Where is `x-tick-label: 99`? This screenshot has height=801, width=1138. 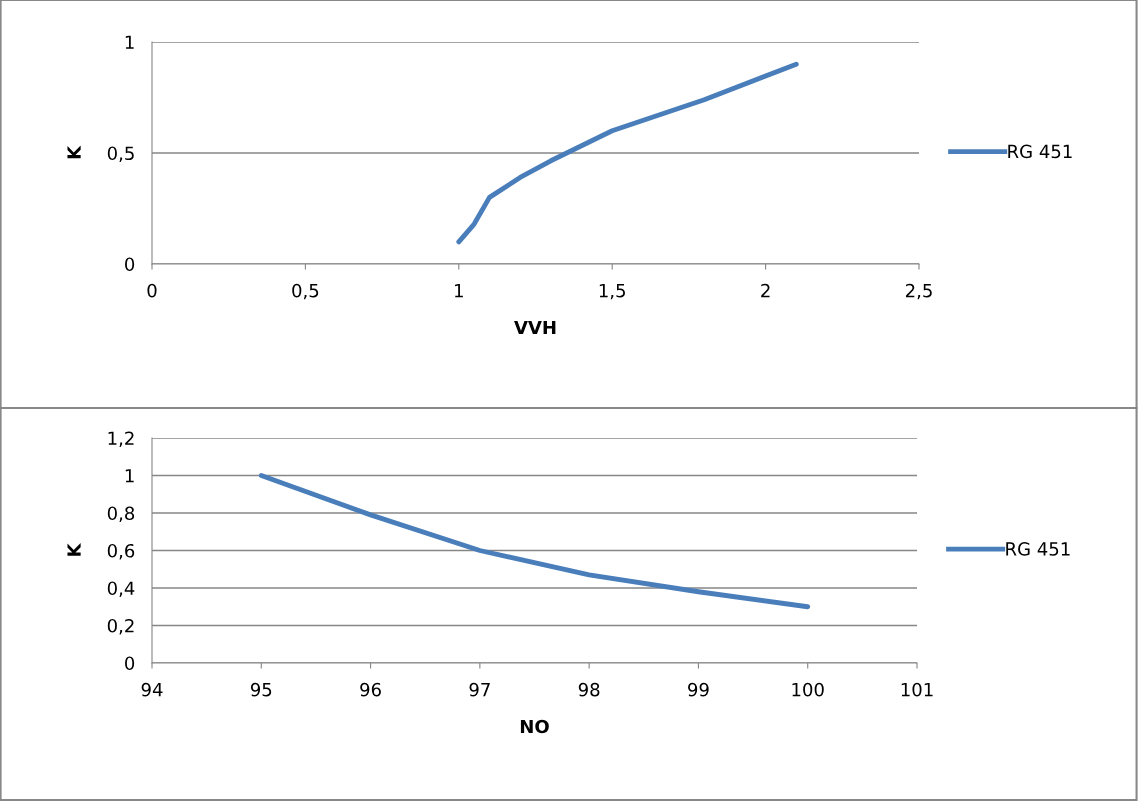
x-tick-label: 99 is located at coordinates (698, 689).